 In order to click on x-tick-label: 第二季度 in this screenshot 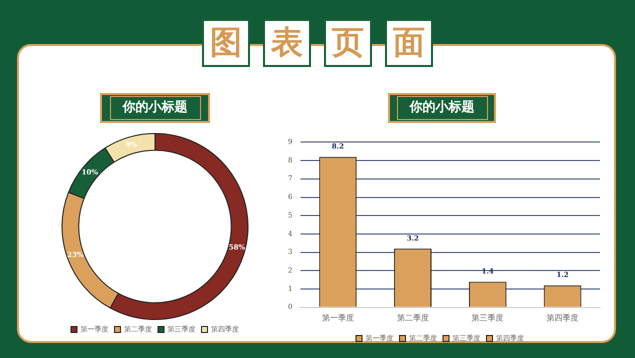, I will do `click(412, 317)`.